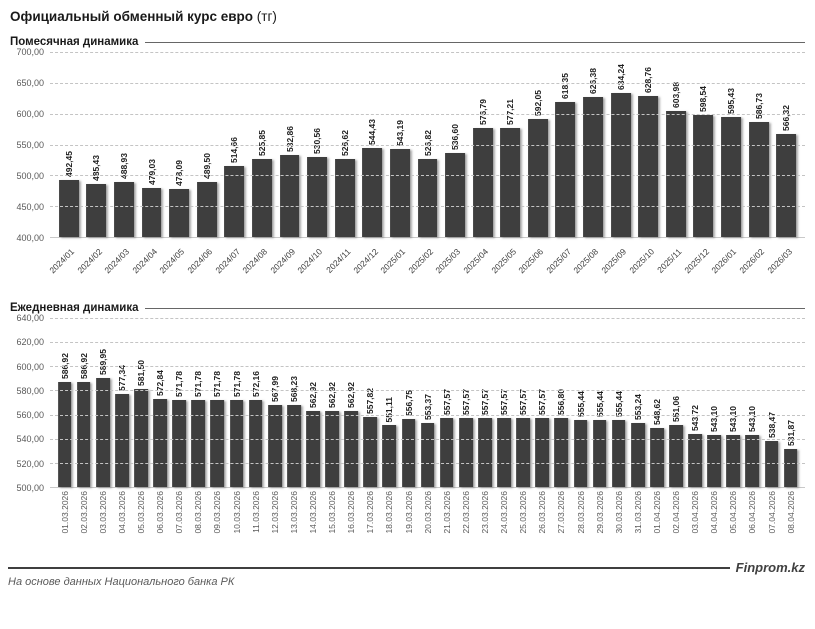  I want to click on x-tick-label: 2024/01, so click(62, 261).